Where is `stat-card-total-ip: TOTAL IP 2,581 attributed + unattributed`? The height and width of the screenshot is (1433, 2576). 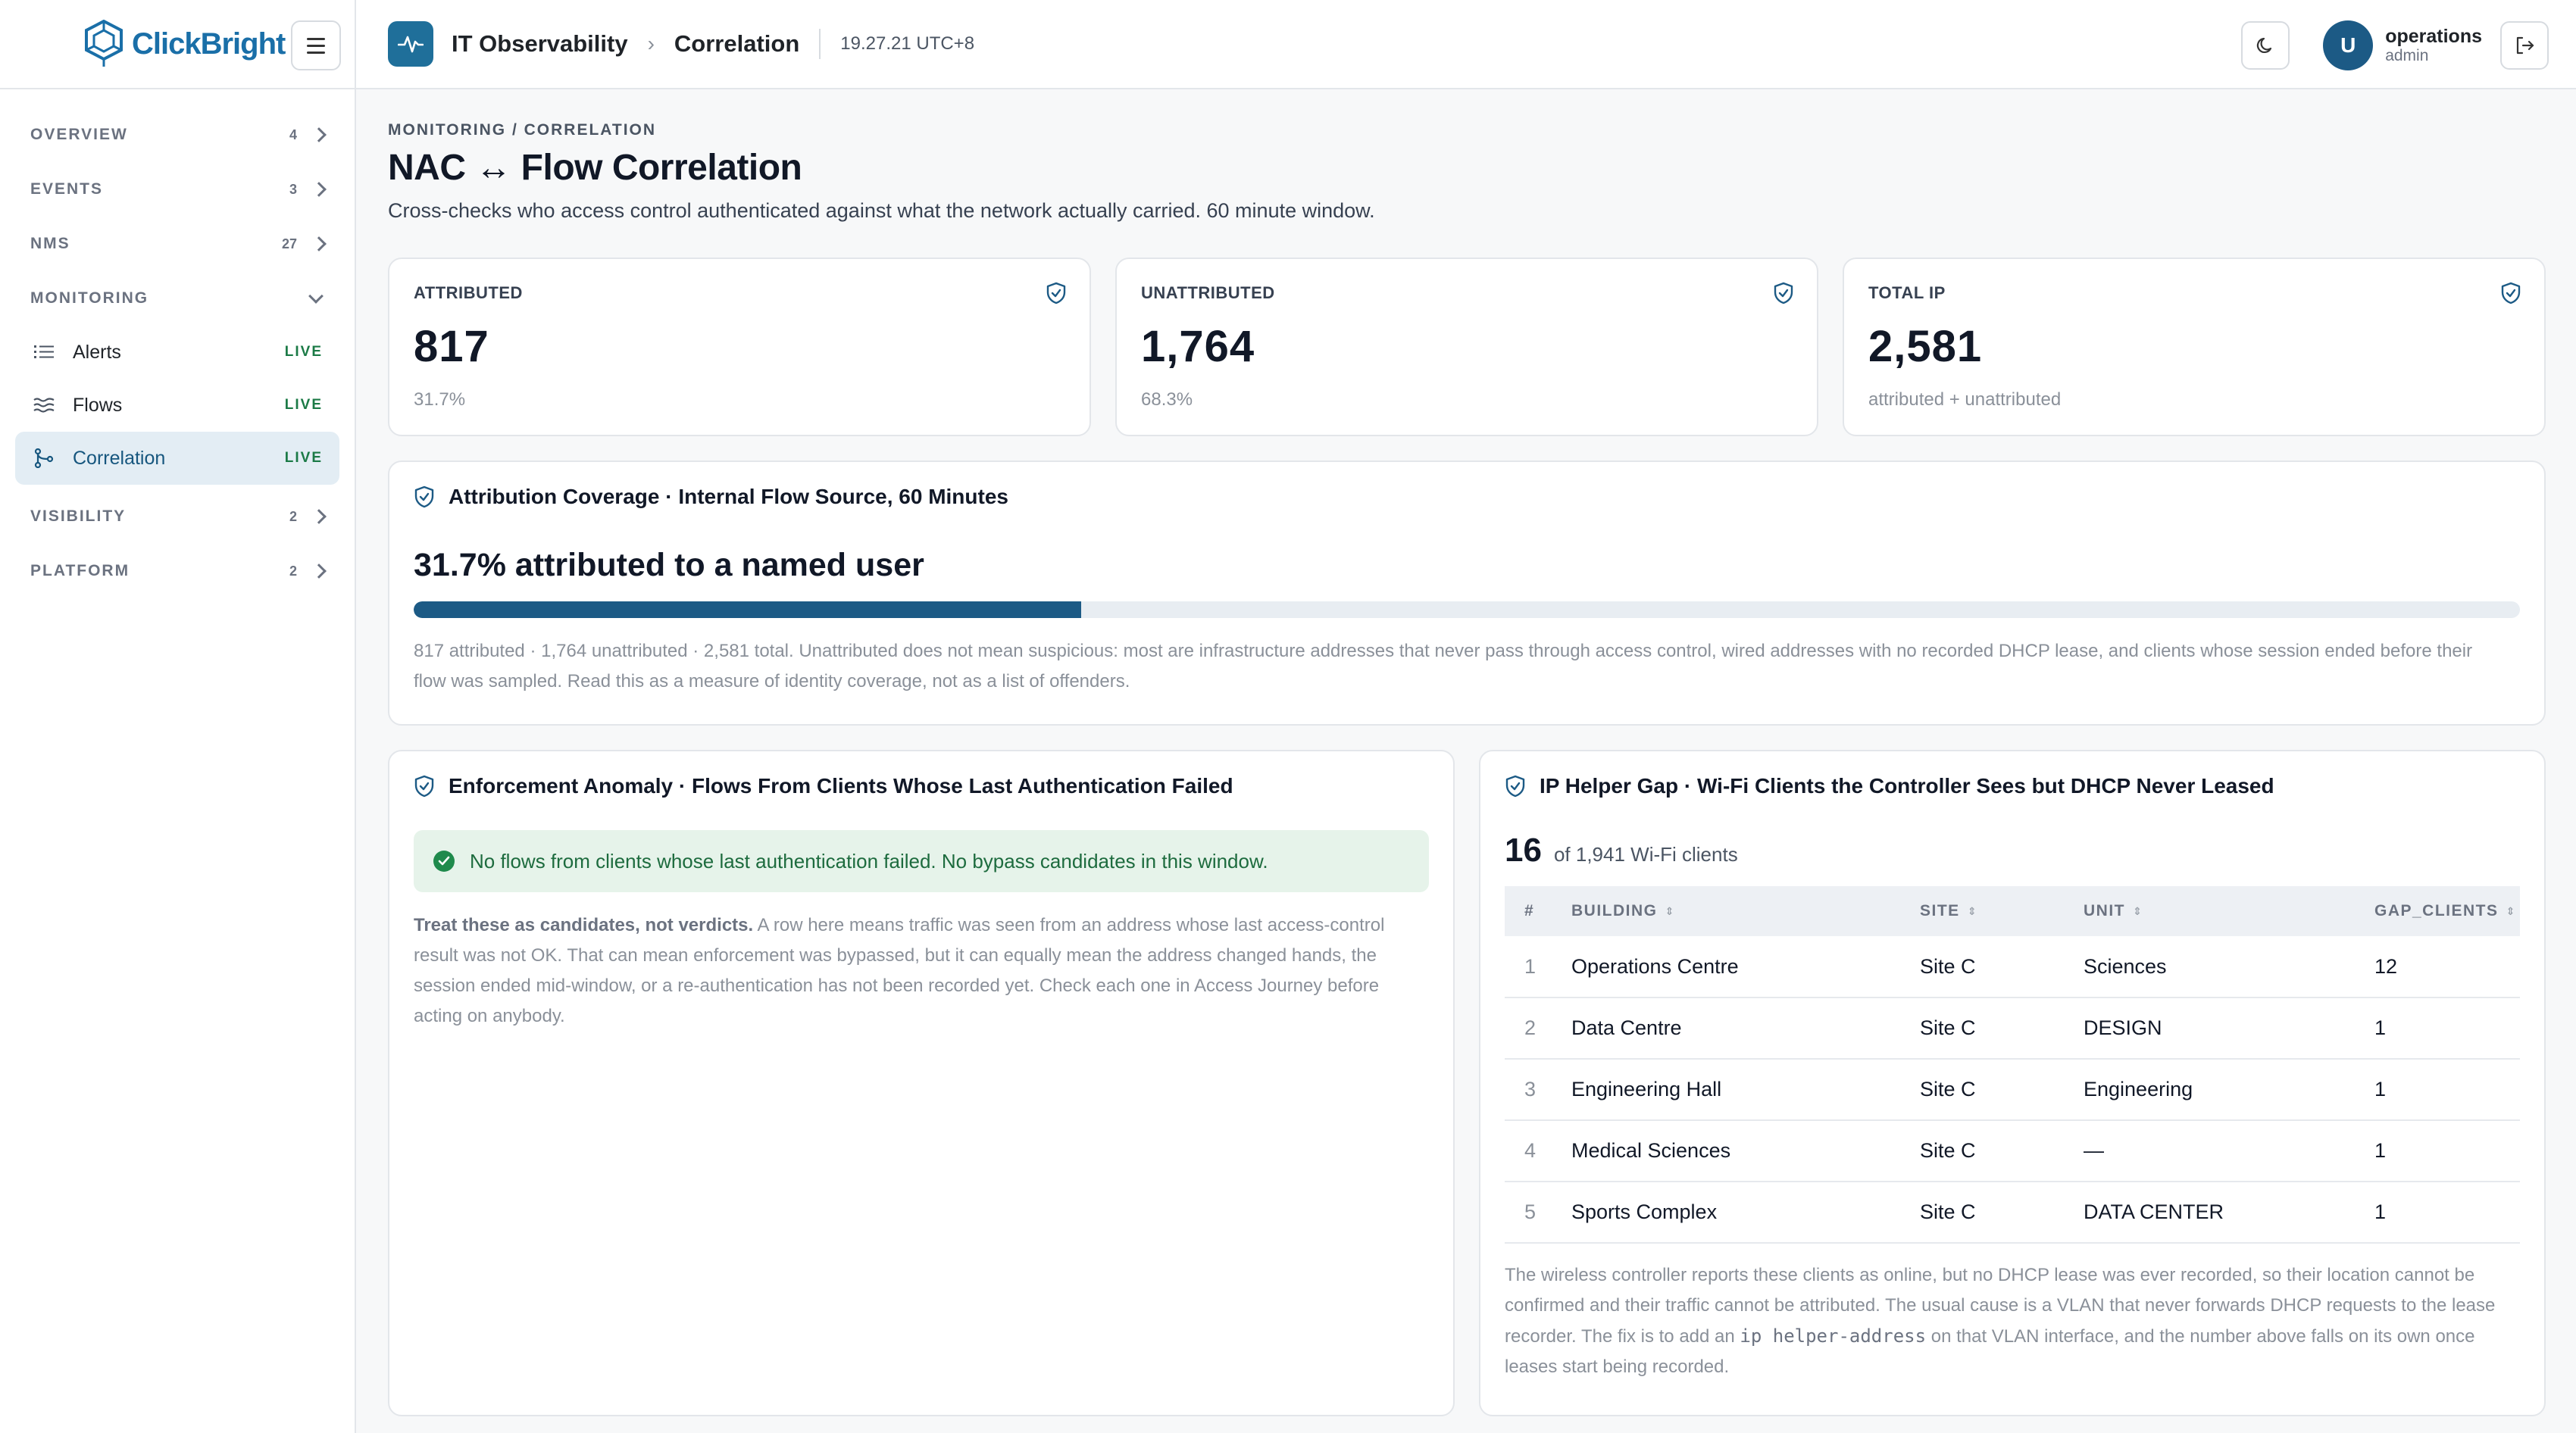 stat-card-total-ip: TOTAL IP 2,581 attributed + unattributed is located at coordinates (2195, 347).